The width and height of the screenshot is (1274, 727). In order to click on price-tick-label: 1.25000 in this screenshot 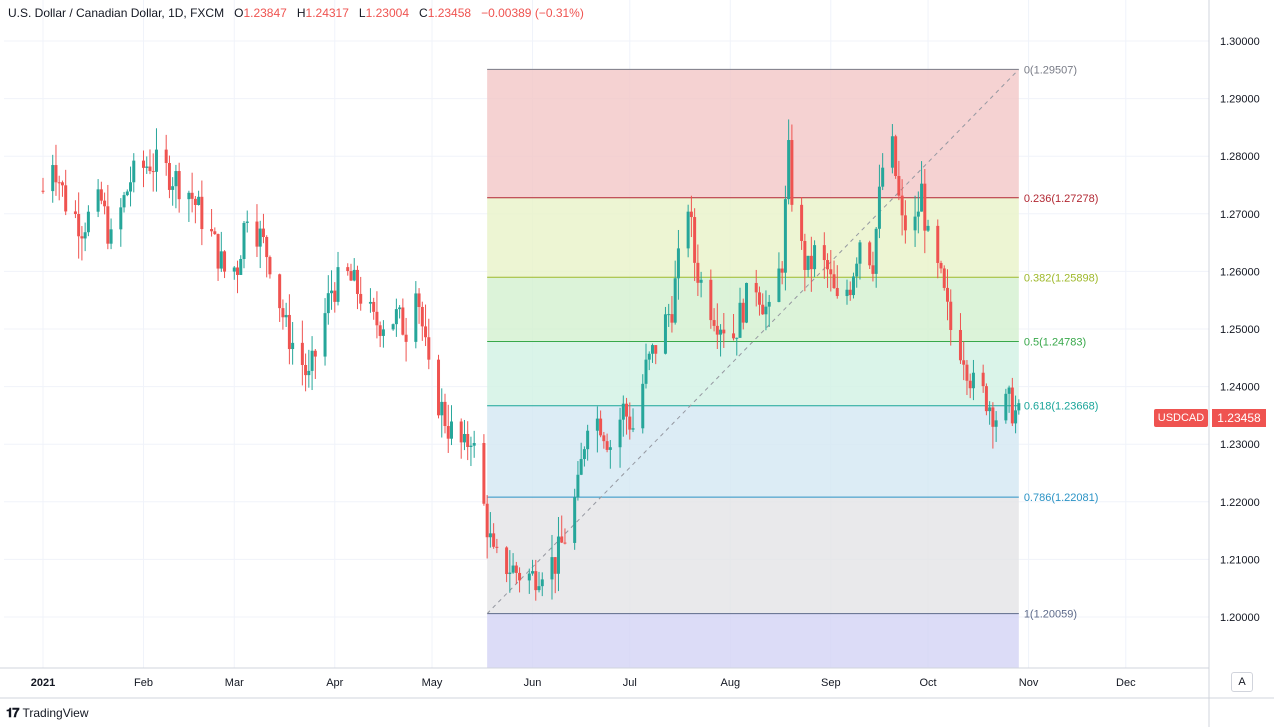, I will do `click(1240, 330)`.